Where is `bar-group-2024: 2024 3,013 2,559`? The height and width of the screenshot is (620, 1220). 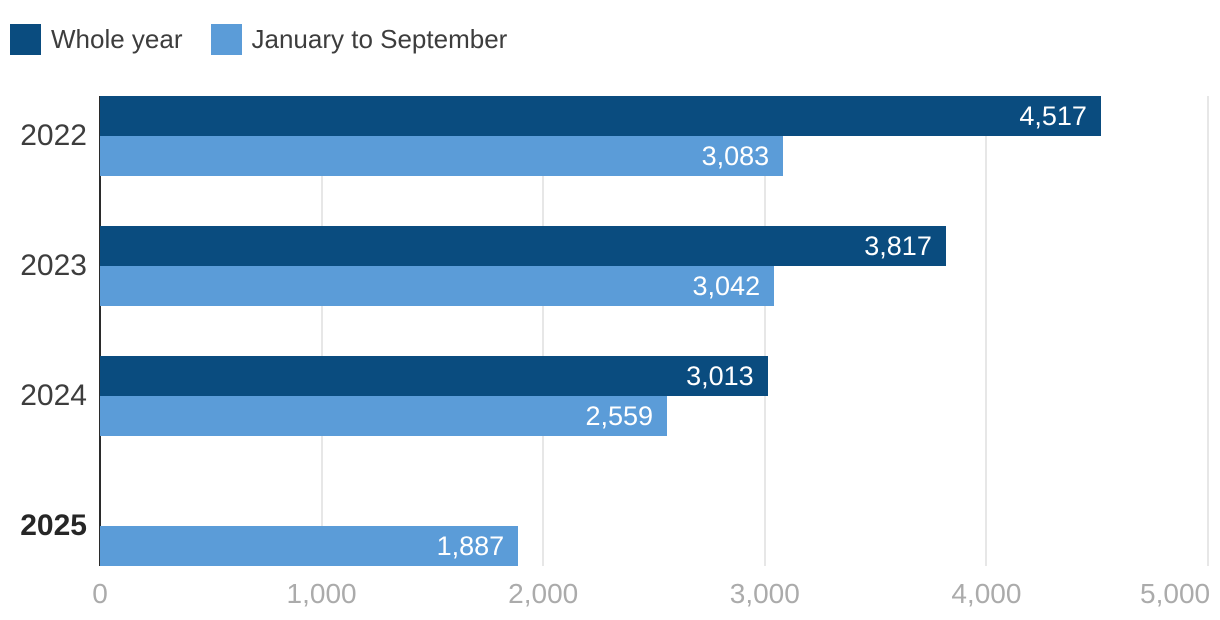
bar-group-2024: 2024 3,013 2,559 is located at coordinates (614, 396).